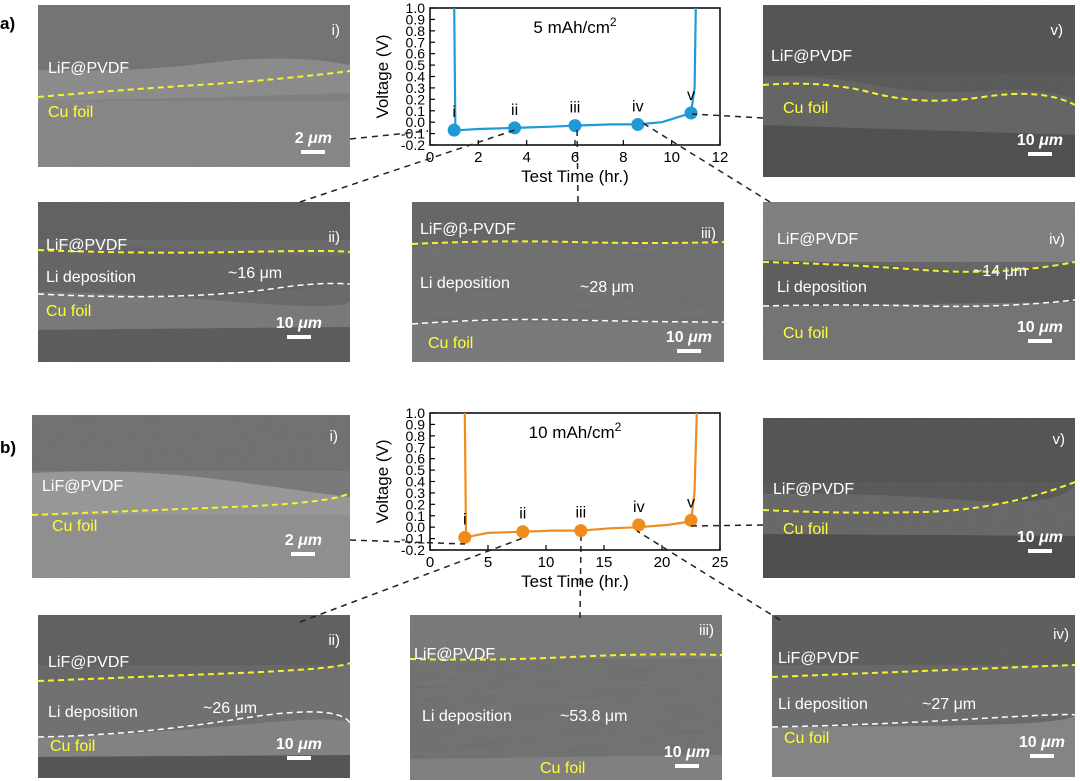 This screenshot has height=781, width=1080. Describe the element at coordinates (919, 498) in the screenshot. I see `sem-image-b-v: v) LiF@PVDF Cu foil 10 μm` at that location.